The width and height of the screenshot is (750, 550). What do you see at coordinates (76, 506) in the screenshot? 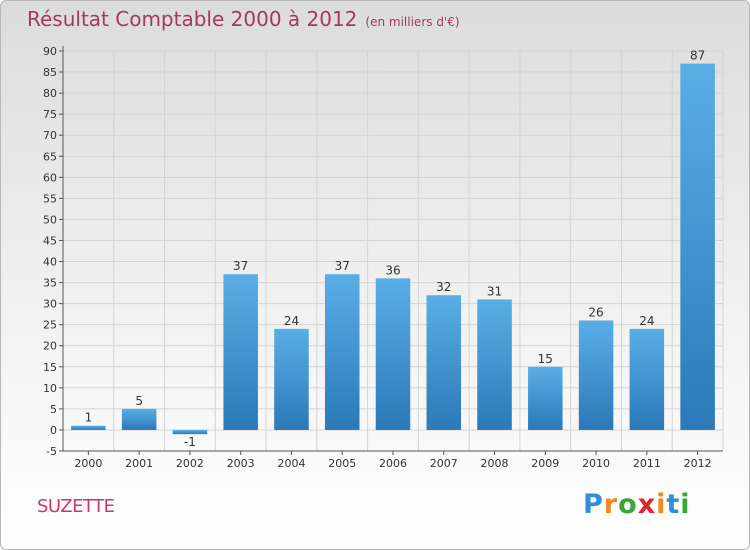
I see `commune-name: SUZETTE` at bounding box center [76, 506].